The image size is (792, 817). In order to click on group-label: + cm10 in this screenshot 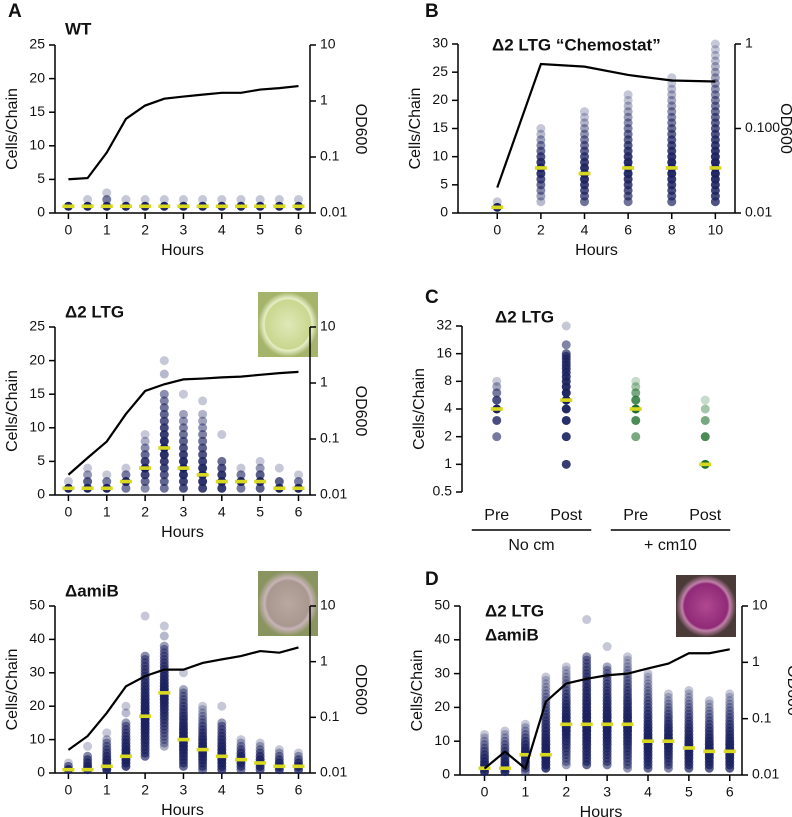, I will do `click(670, 545)`.